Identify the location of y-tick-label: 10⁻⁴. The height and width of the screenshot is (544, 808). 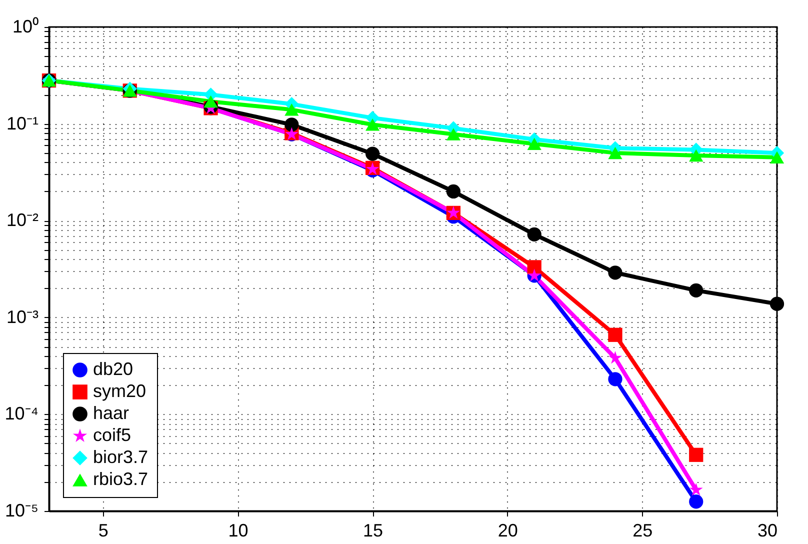
(21, 414).